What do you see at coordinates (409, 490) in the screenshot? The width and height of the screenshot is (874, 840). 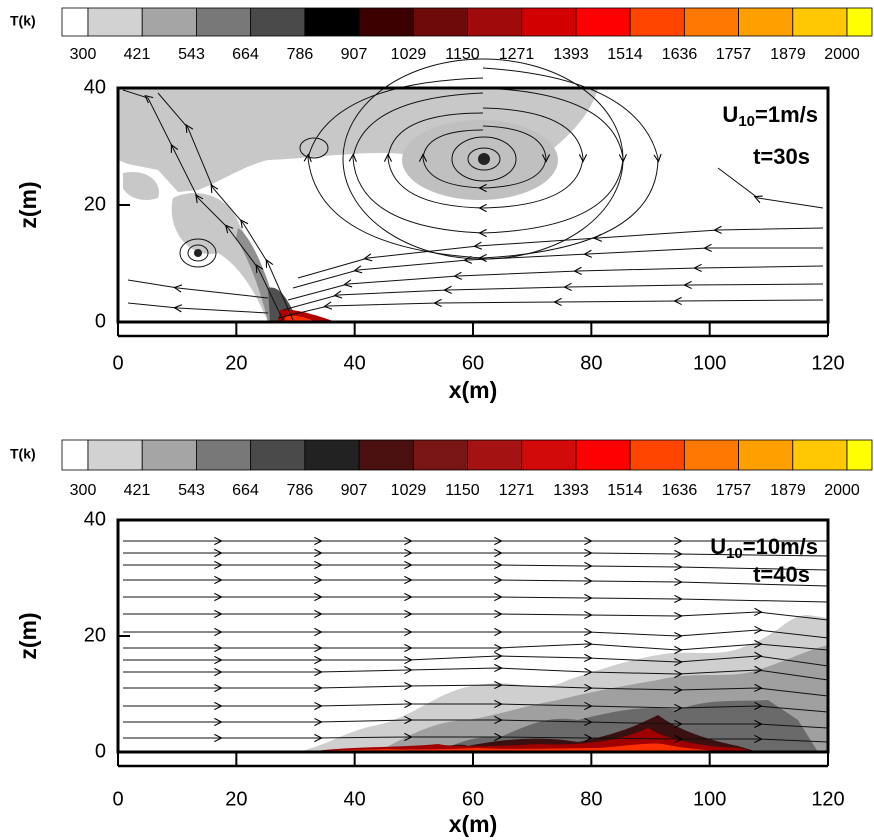 I see `colorbar-tick-label: 1029` at bounding box center [409, 490].